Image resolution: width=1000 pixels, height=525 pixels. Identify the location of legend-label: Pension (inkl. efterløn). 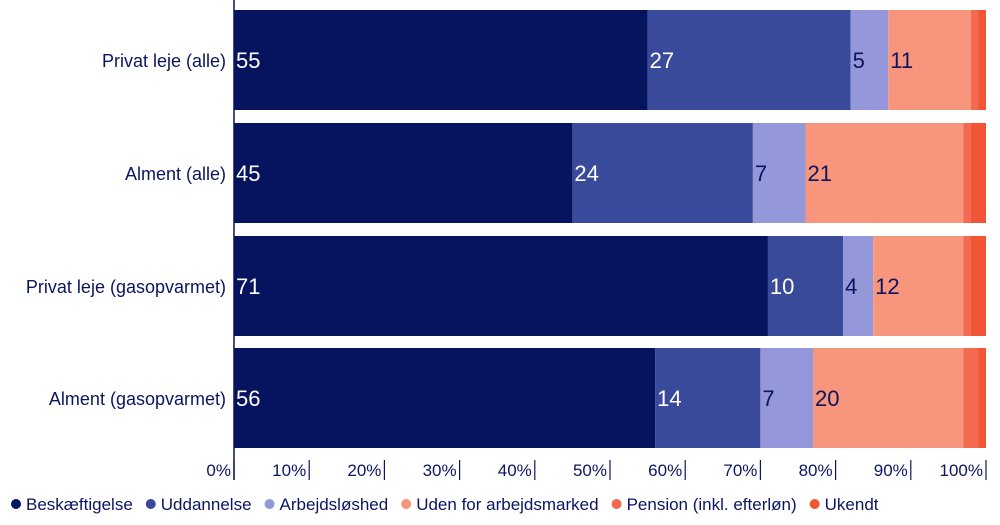
(712, 504).